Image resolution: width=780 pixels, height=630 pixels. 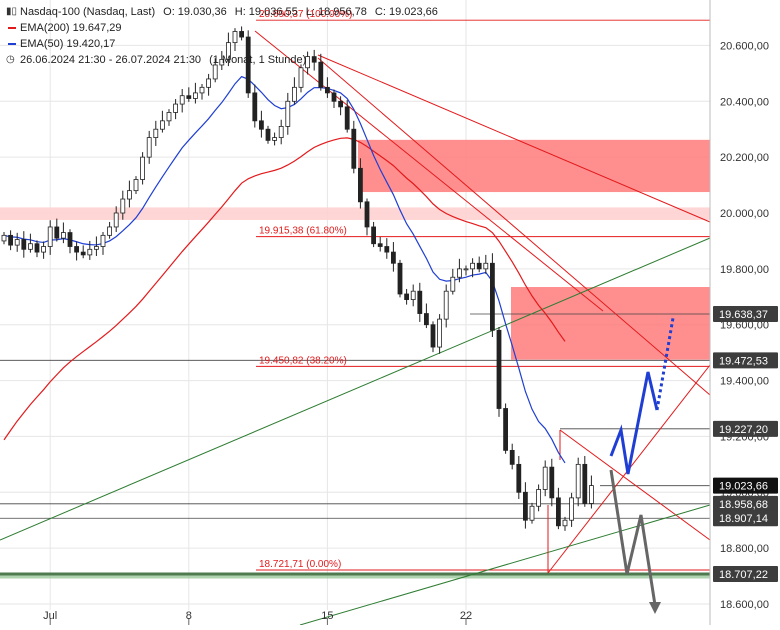 I want to click on ema50-swatch, so click(x=12, y=44).